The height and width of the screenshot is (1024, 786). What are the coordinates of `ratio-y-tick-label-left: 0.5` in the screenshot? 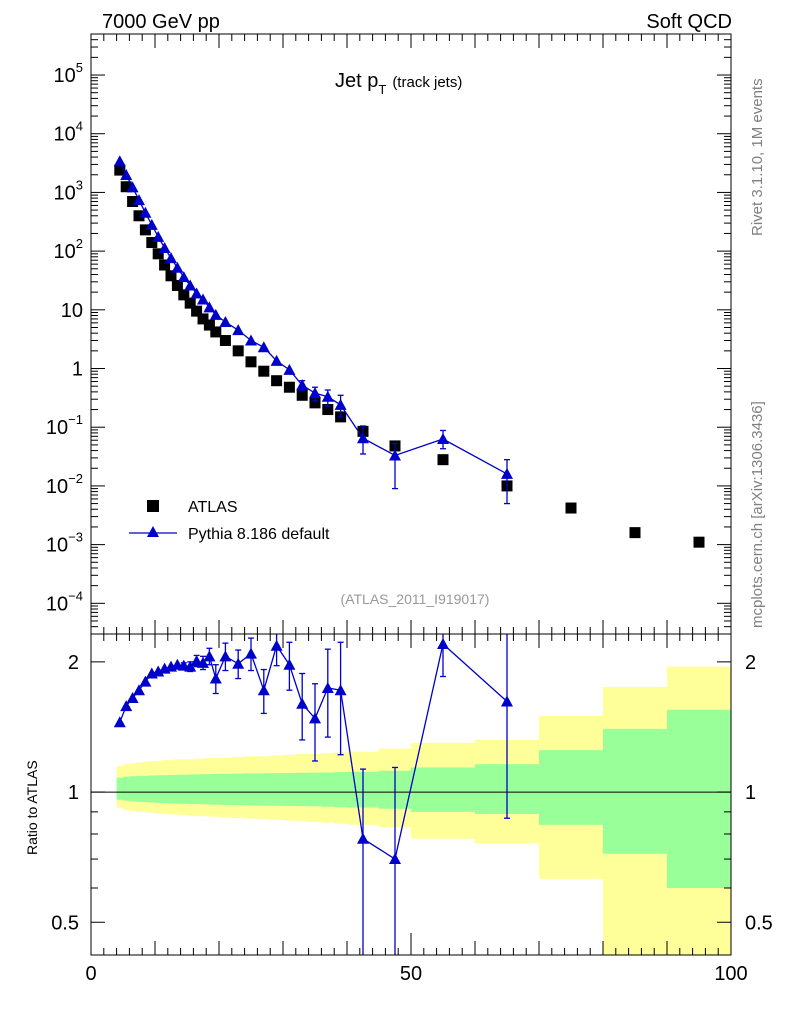 It's located at (65, 923).